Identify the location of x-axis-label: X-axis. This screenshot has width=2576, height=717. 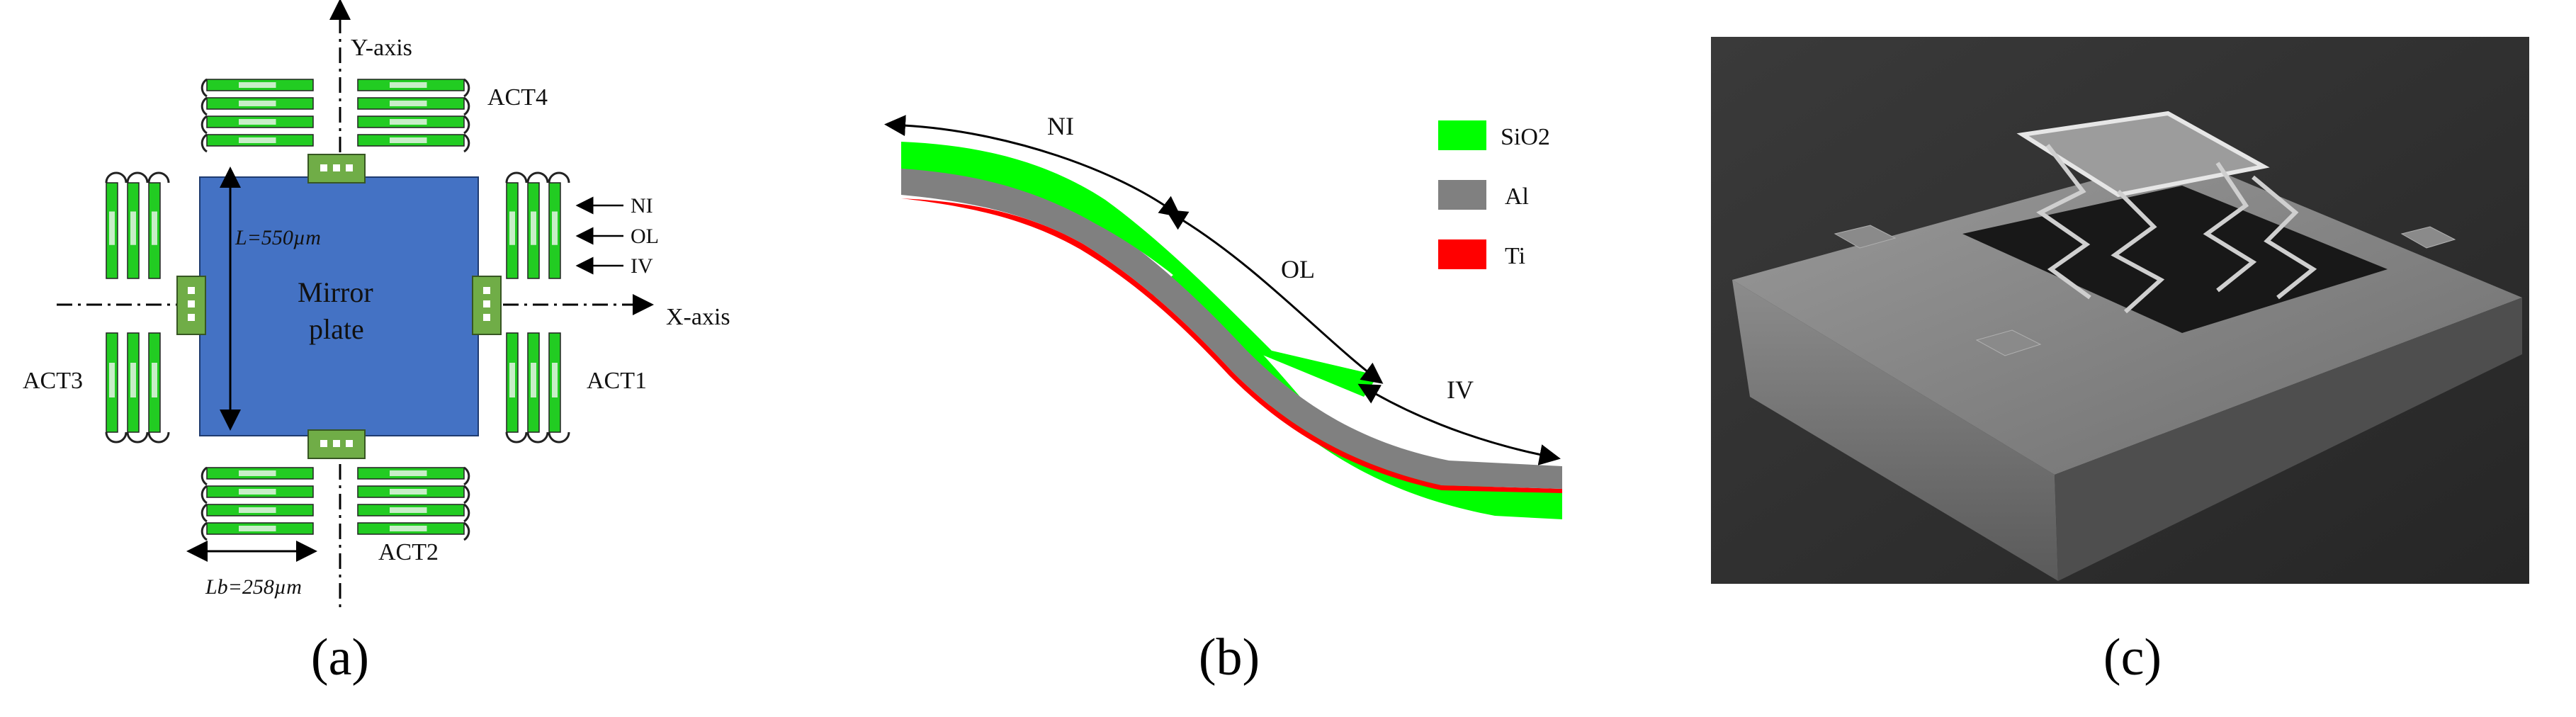
(698, 317).